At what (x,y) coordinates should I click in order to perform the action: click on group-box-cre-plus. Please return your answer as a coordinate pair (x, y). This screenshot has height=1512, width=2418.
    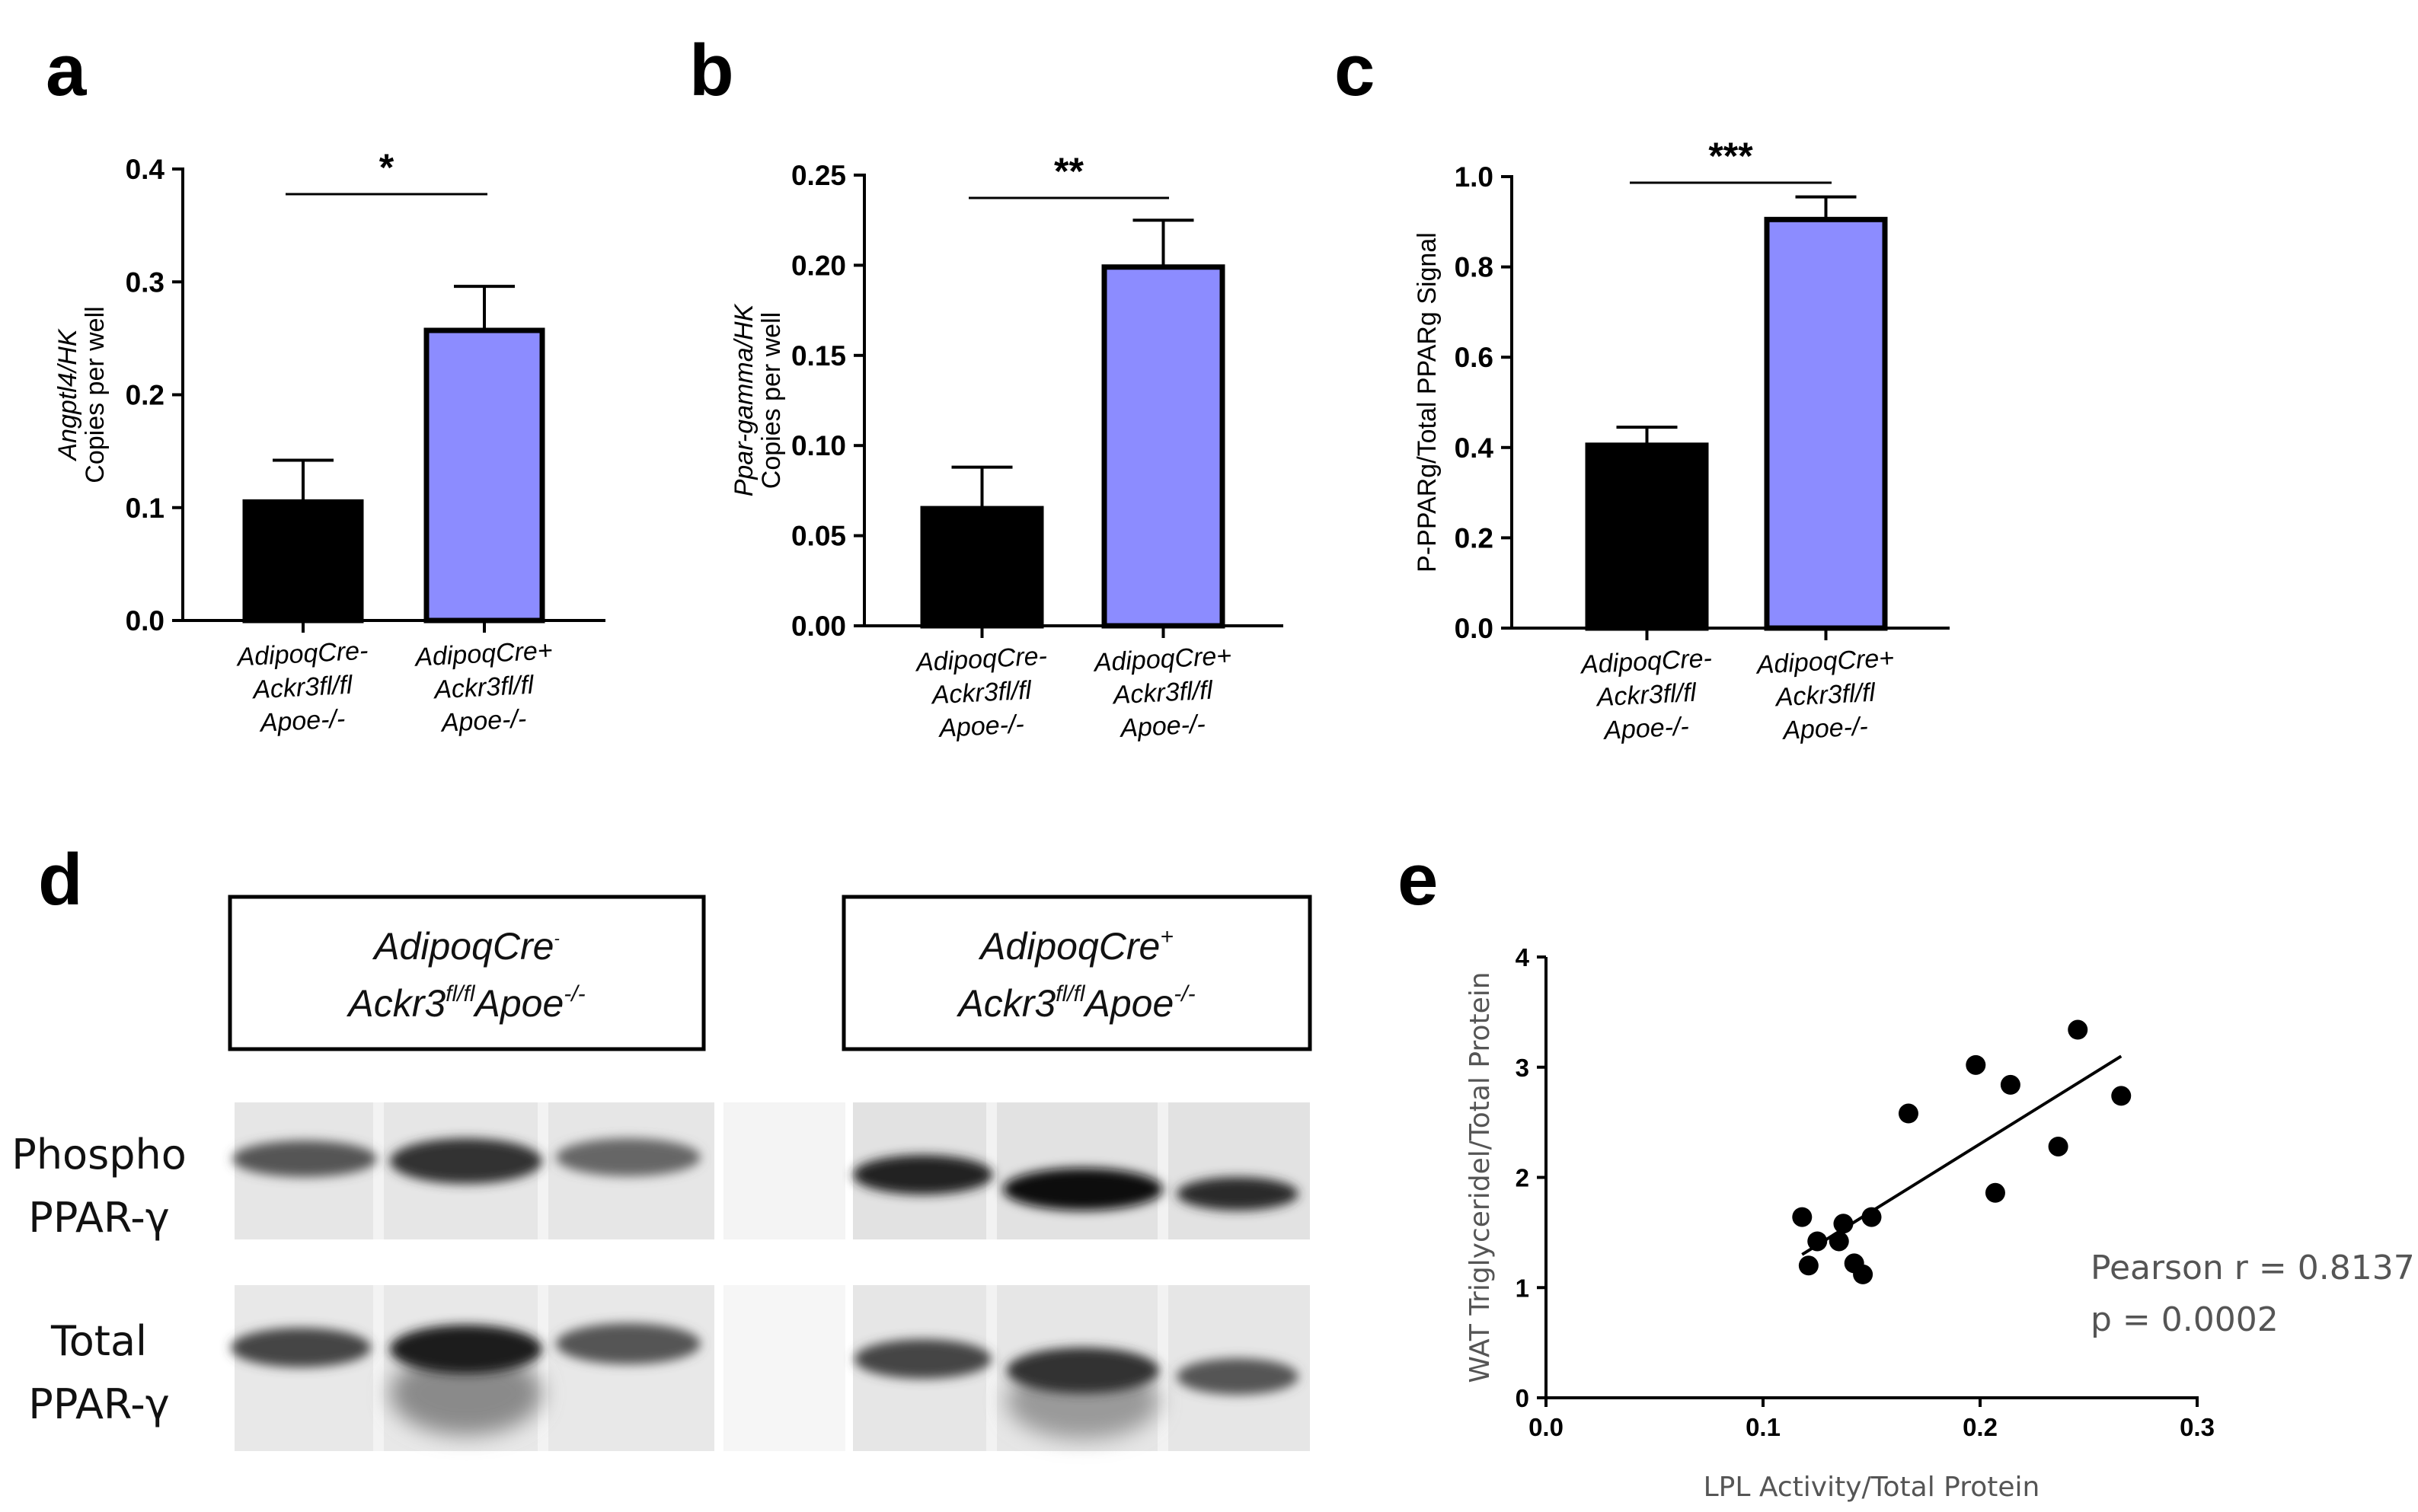
    Looking at the image, I should click on (1077, 973).